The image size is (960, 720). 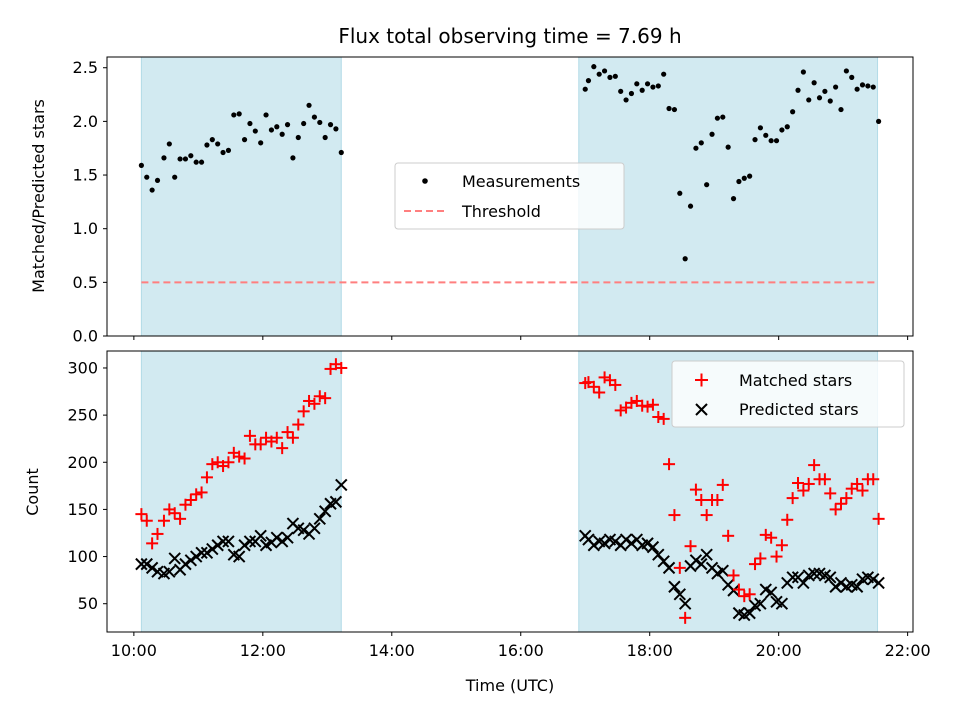 What do you see at coordinates (82, 462) in the screenshot?
I see `y-tick-label: 200` at bounding box center [82, 462].